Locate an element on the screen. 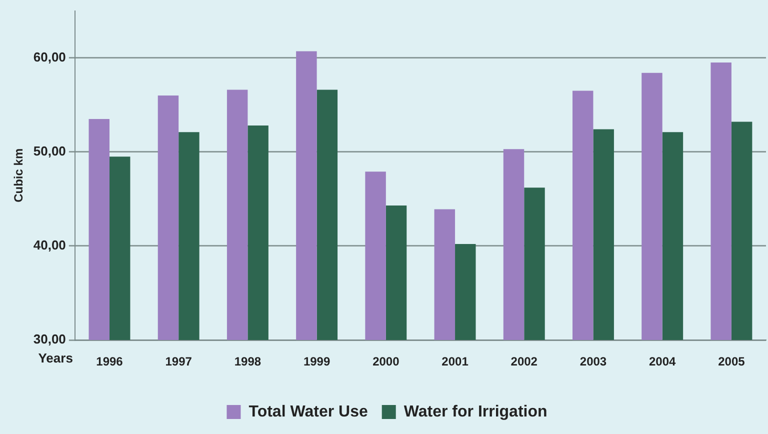  x-axis-title: Years is located at coordinates (55, 358).